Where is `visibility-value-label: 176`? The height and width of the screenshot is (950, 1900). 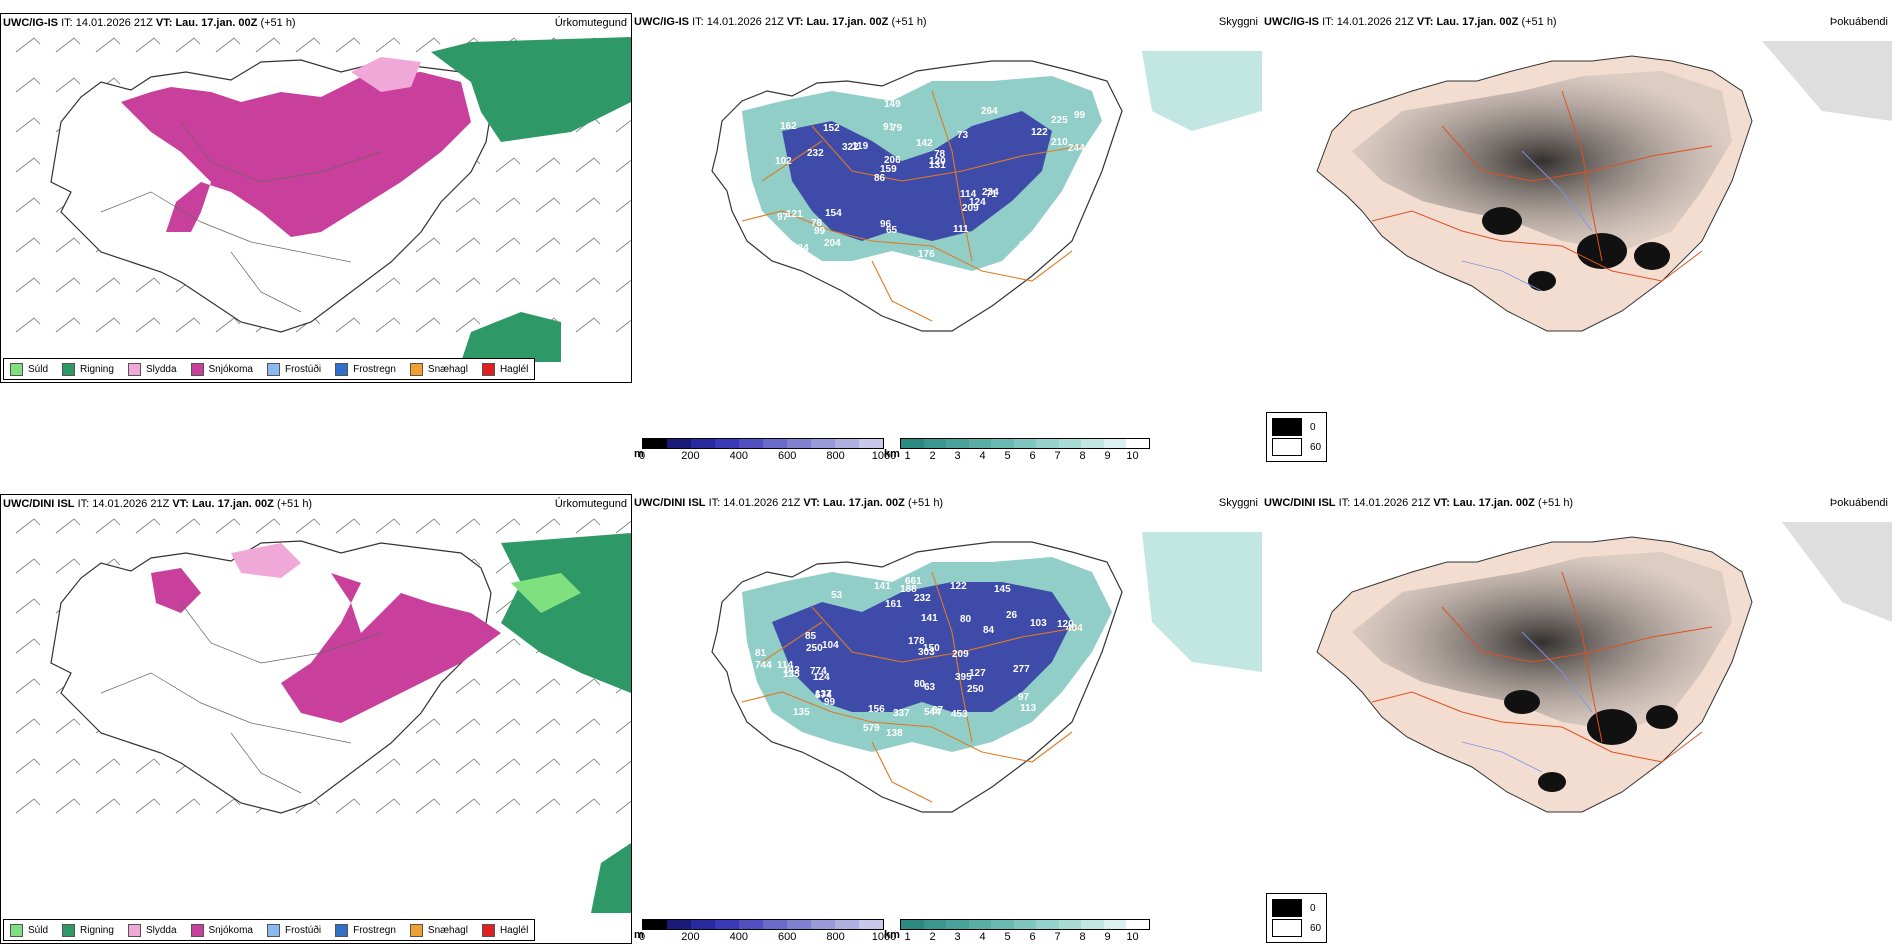
visibility-value-label: 176 is located at coordinates (926, 254).